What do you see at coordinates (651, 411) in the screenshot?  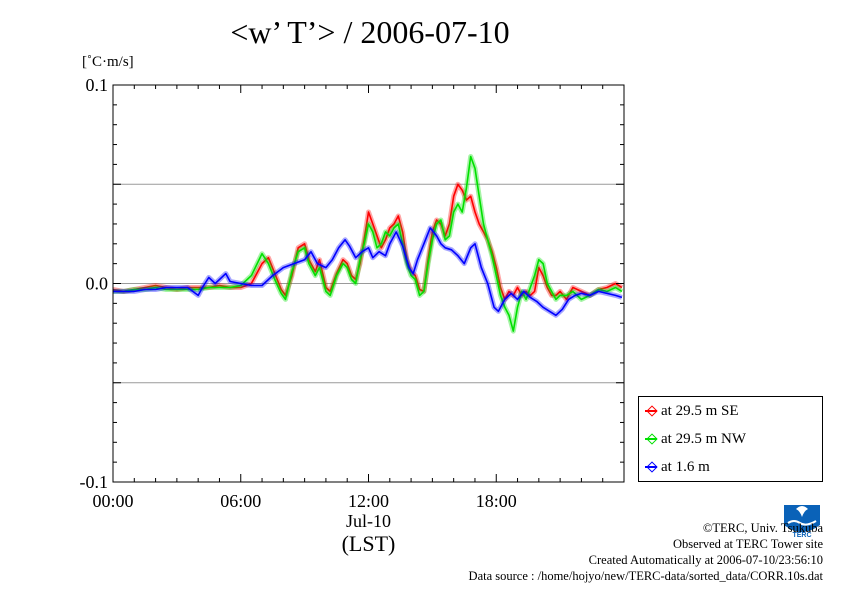 I see `legend-swatch-se` at bounding box center [651, 411].